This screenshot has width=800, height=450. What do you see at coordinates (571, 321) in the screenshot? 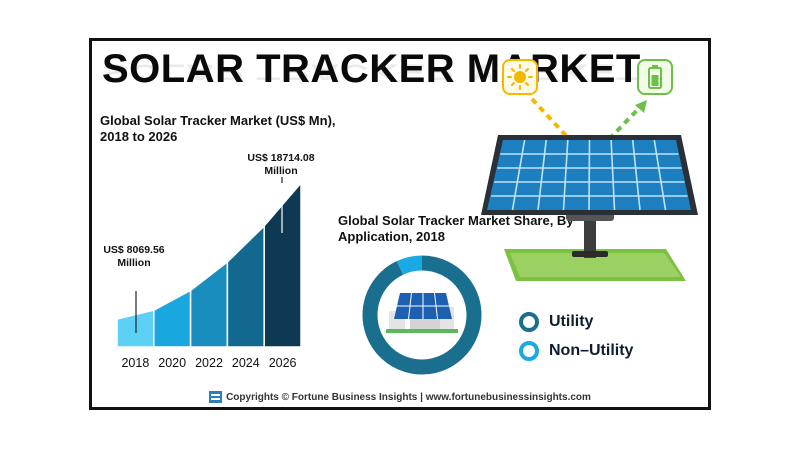
I see `legend-label: Utility` at bounding box center [571, 321].